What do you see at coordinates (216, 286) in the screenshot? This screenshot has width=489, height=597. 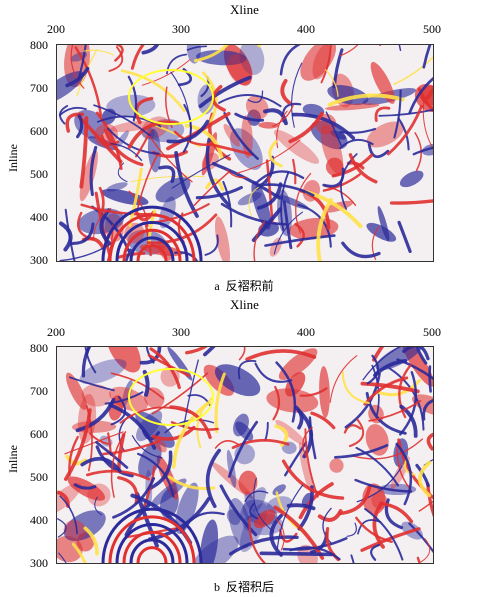 I see `caption-letter: a` at bounding box center [216, 286].